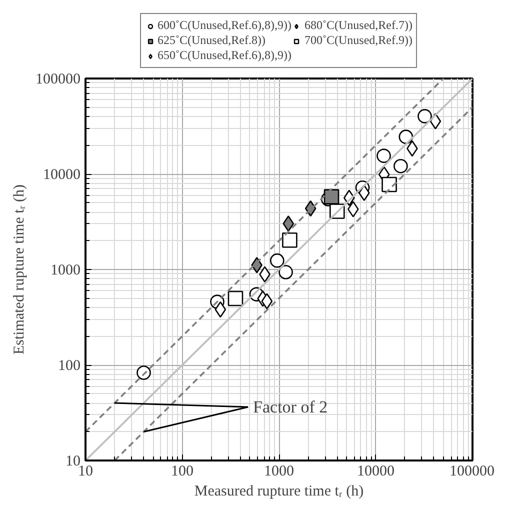 Image resolution: width=513 pixels, height=520 pixels. I want to click on y-axis-title: Estimated rupture time tᵣ (h), so click(20, 269).